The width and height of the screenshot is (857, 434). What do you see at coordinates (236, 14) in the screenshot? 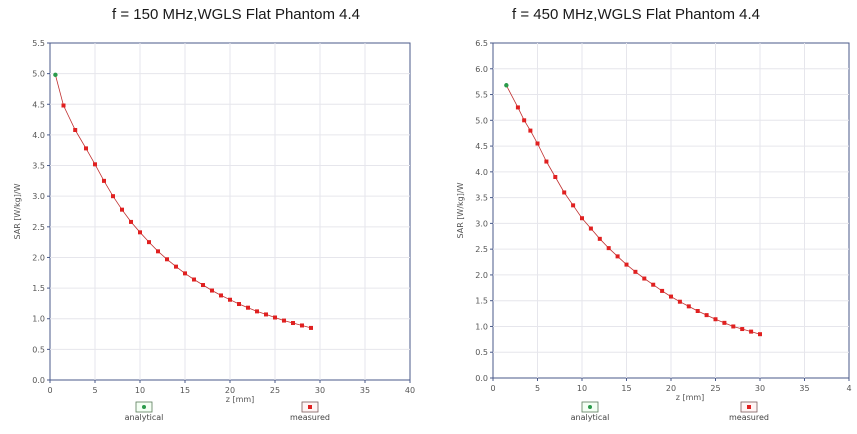
I see `chart-title-left: f = 150 MHz,WGLS Flat Phantom 4.4` at bounding box center [236, 14].